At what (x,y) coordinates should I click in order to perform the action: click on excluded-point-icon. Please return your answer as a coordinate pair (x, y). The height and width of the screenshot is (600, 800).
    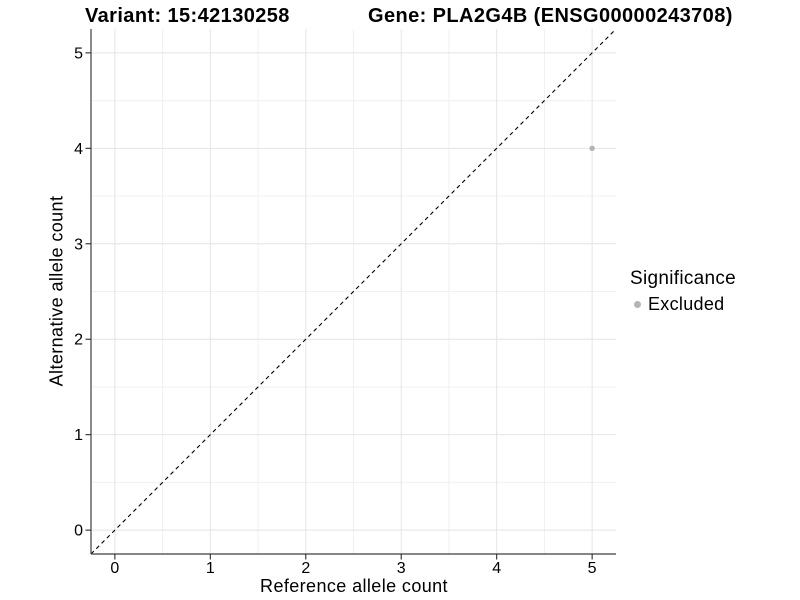
    Looking at the image, I should click on (637, 304).